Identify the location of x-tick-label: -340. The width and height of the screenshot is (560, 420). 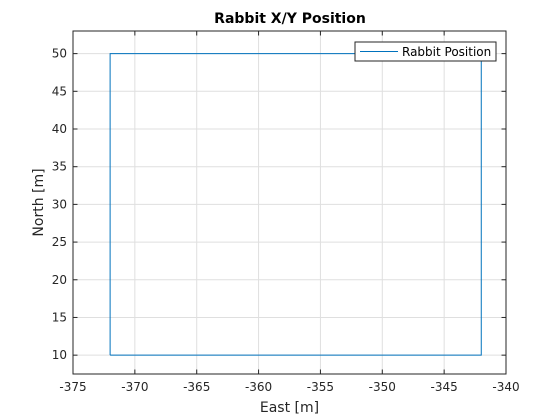
(505, 387).